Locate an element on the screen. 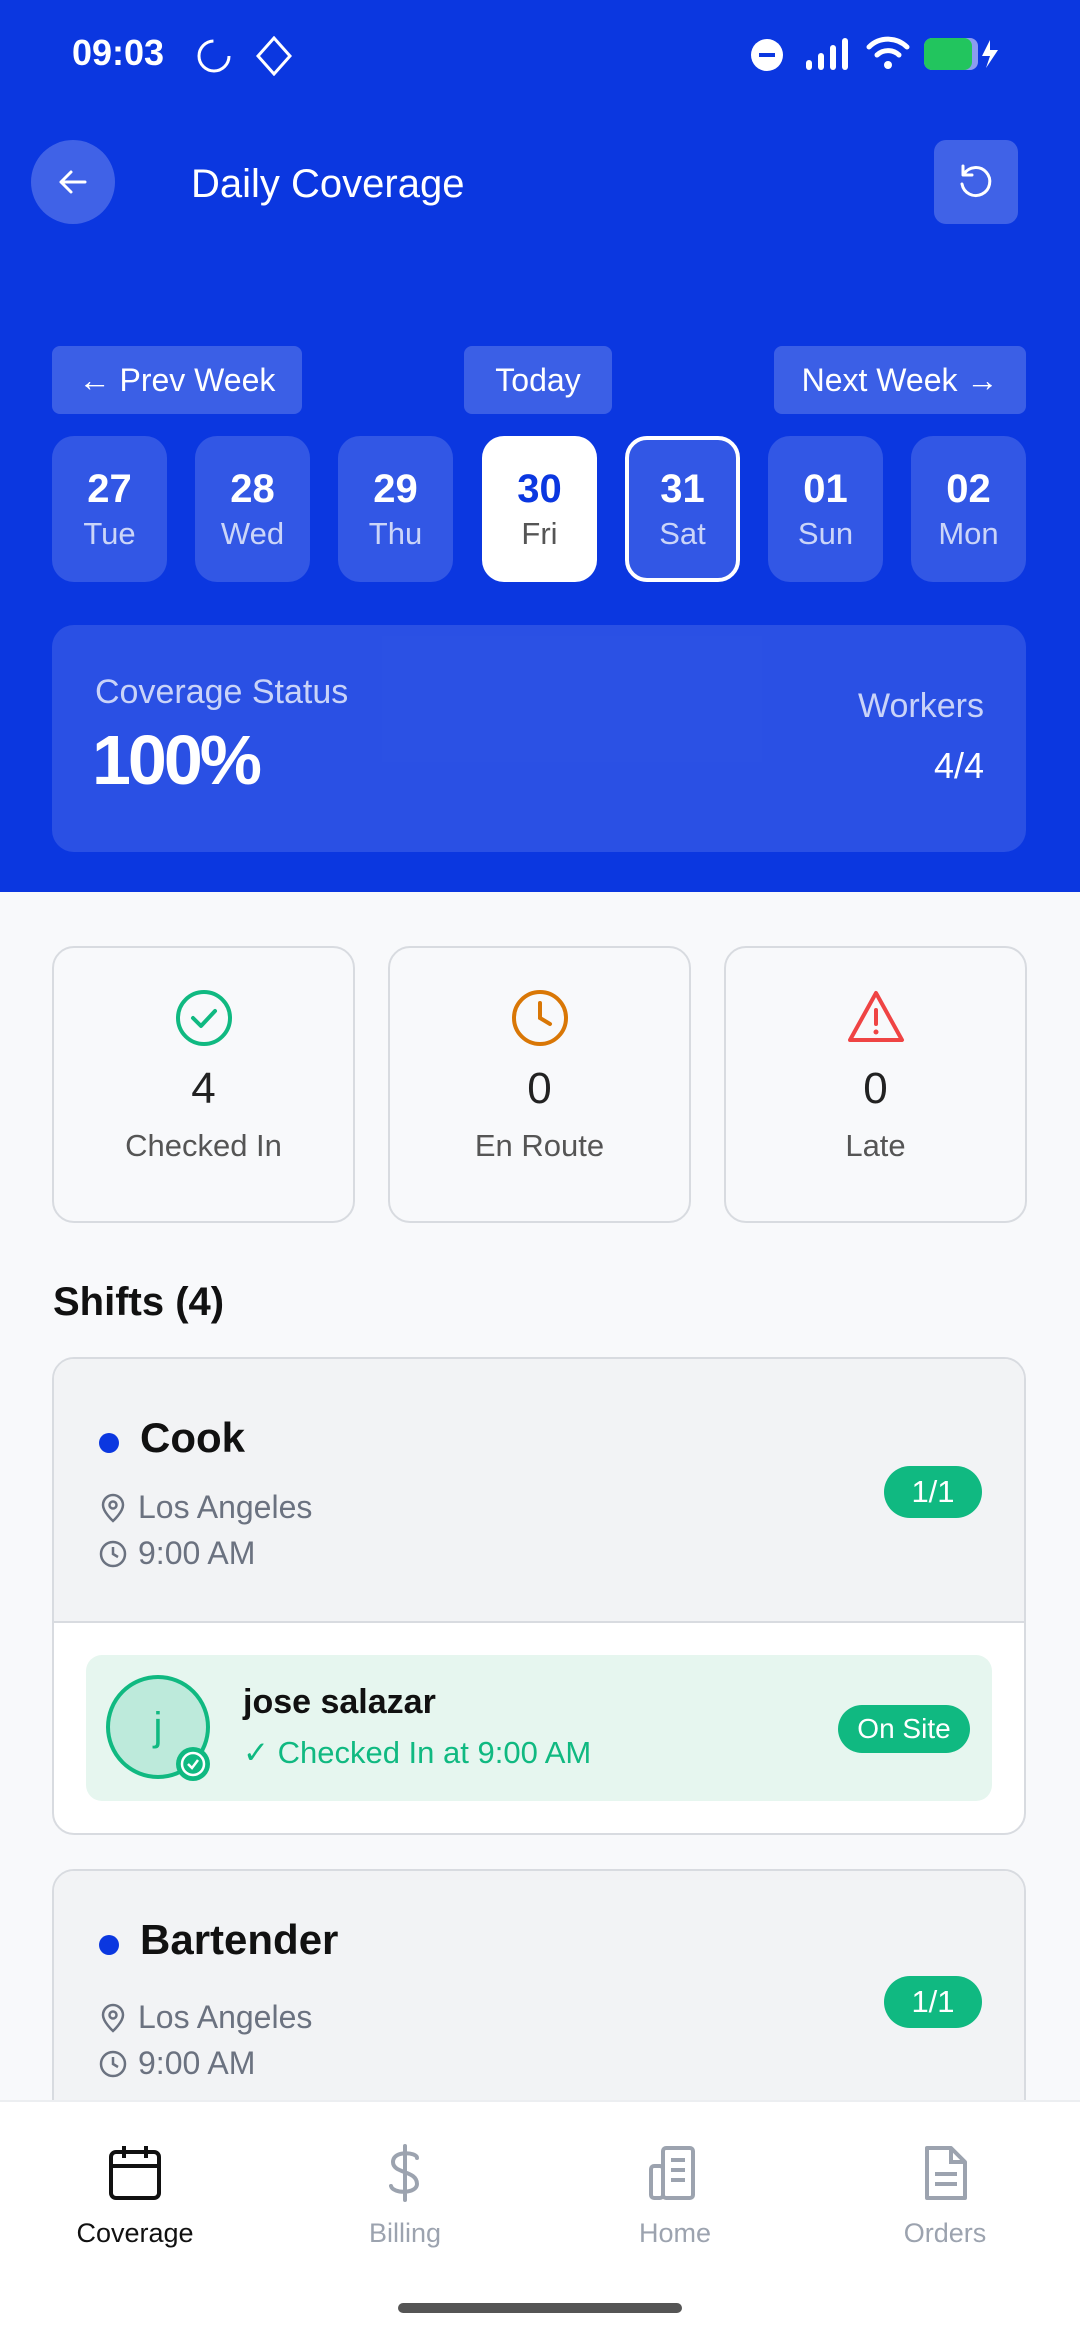 This screenshot has height=2340, width=1080. stat-label: Checked In is located at coordinates (203, 1145).